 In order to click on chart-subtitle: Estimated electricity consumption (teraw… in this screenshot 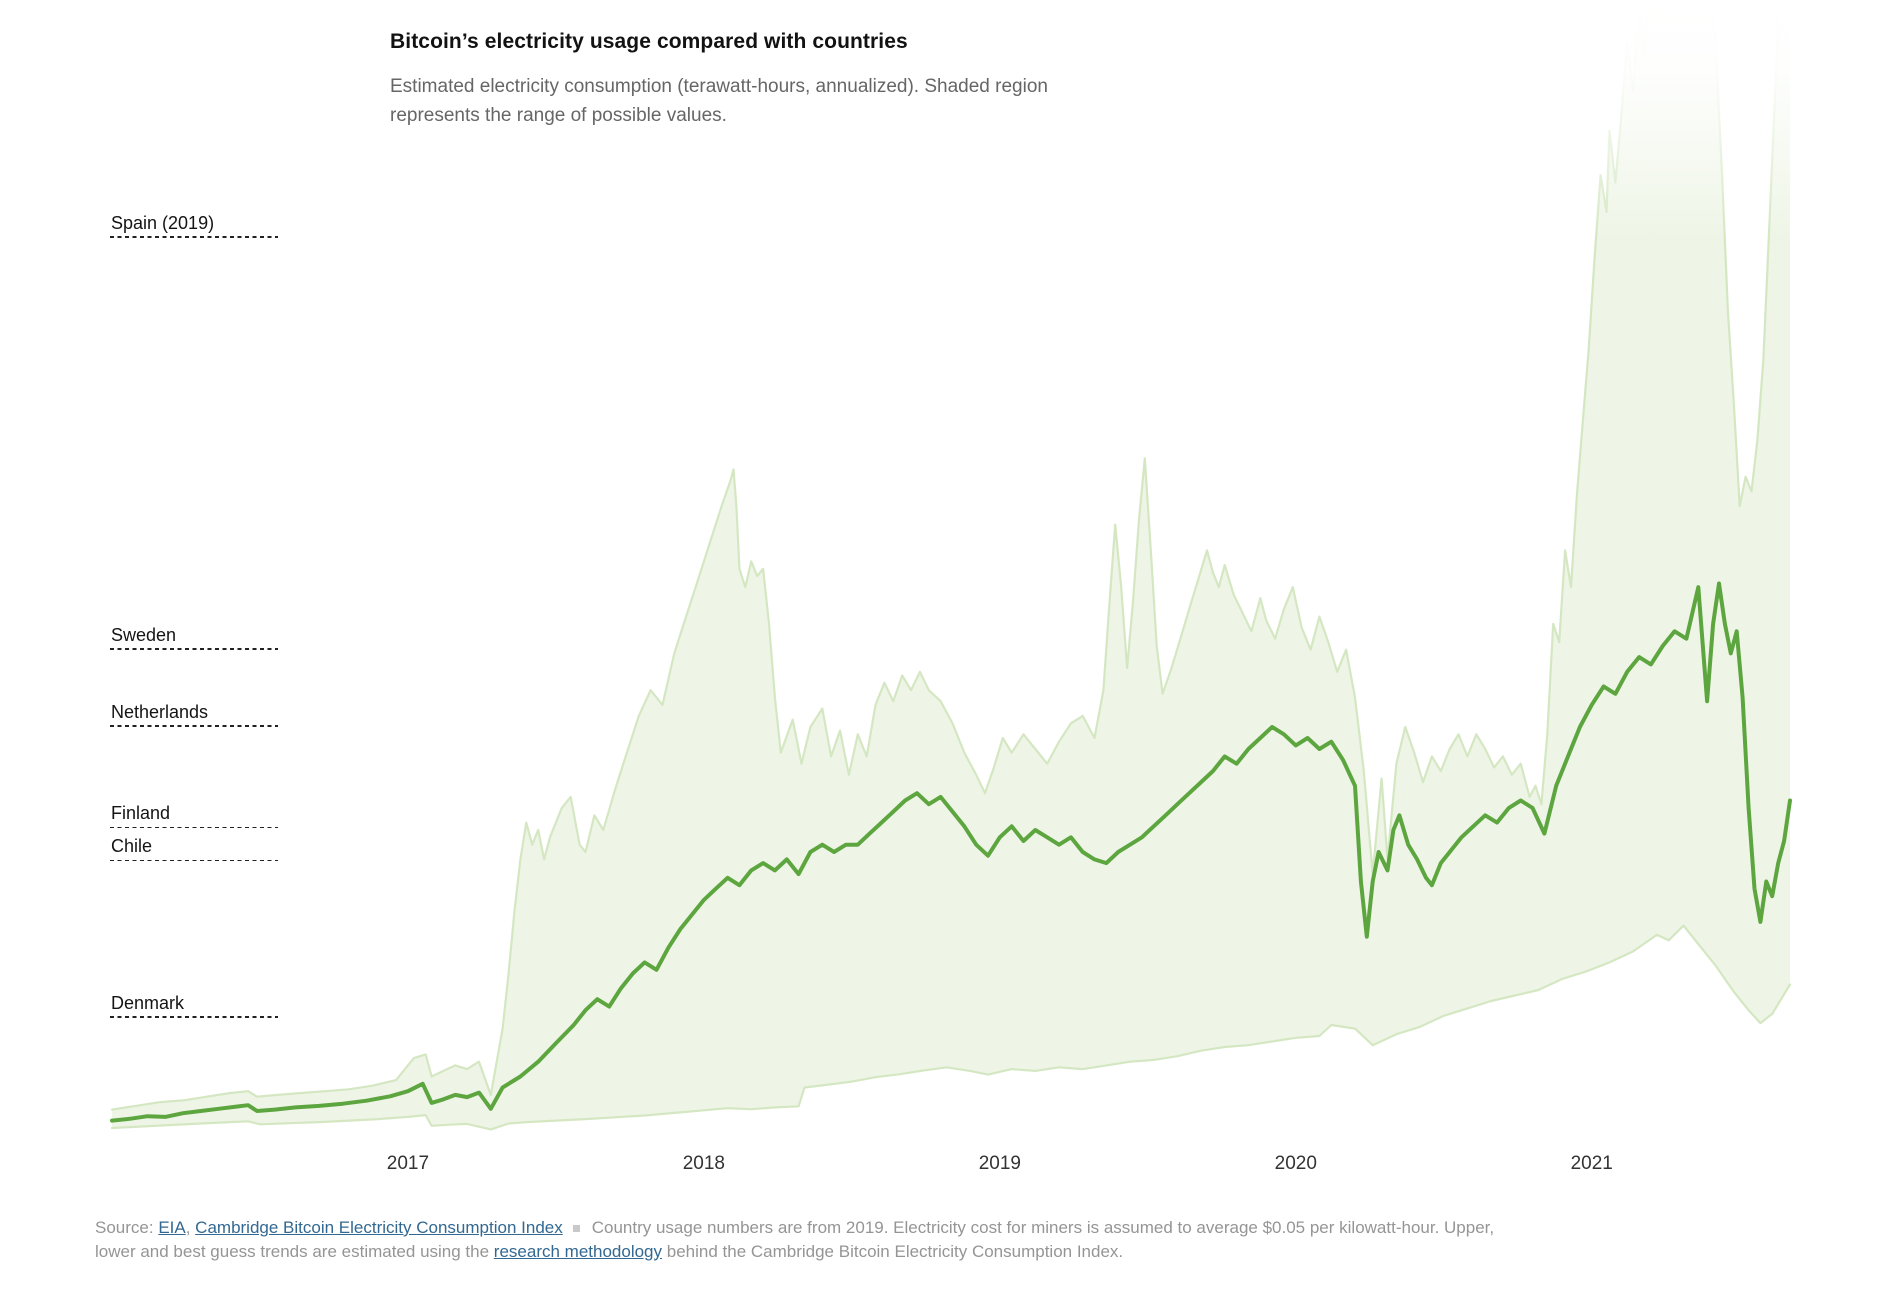, I will do `click(800, 101)`.